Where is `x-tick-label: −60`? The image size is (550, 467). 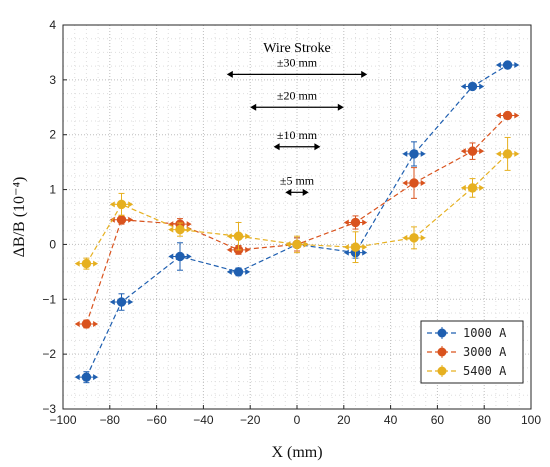 x-tick-label: −60 is located at coordinates (156, 420).